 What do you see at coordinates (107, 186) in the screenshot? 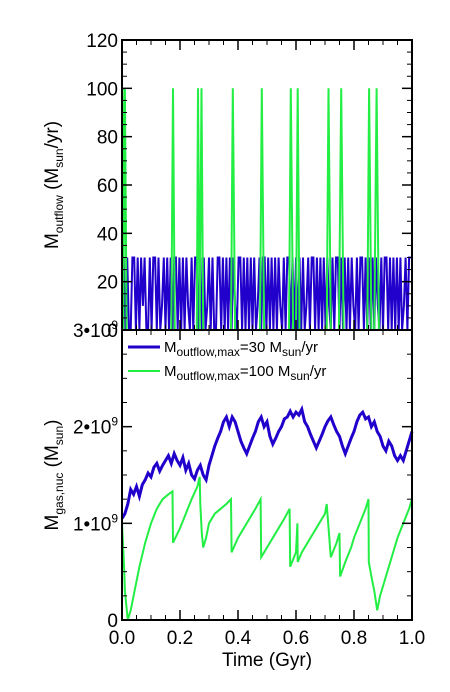
I see `y-tick-label: 60` at bounding box center [107, 186].